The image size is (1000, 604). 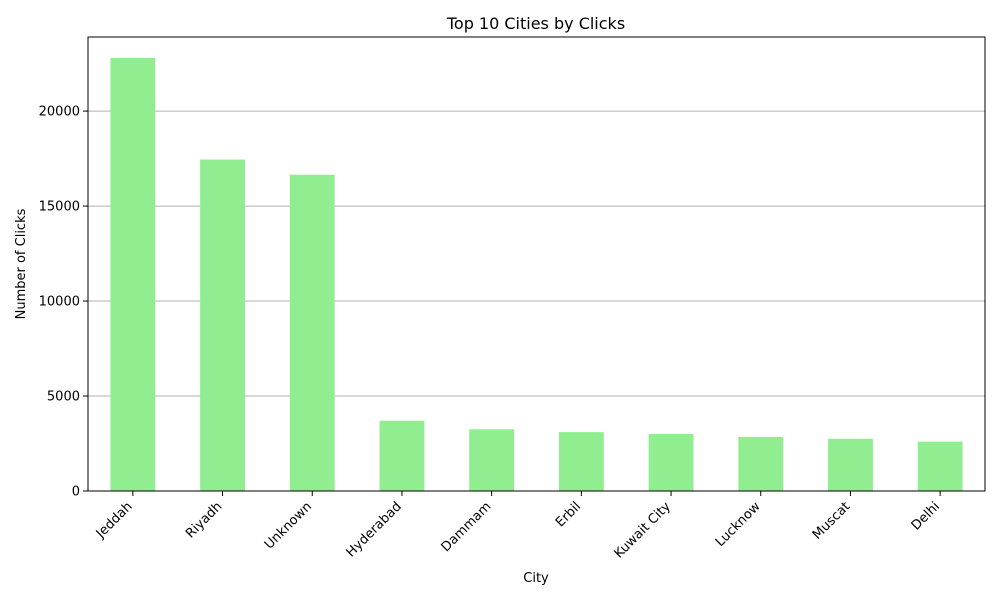 I want to click on x-tick-label: Delhi, so click(x=926, y=516).